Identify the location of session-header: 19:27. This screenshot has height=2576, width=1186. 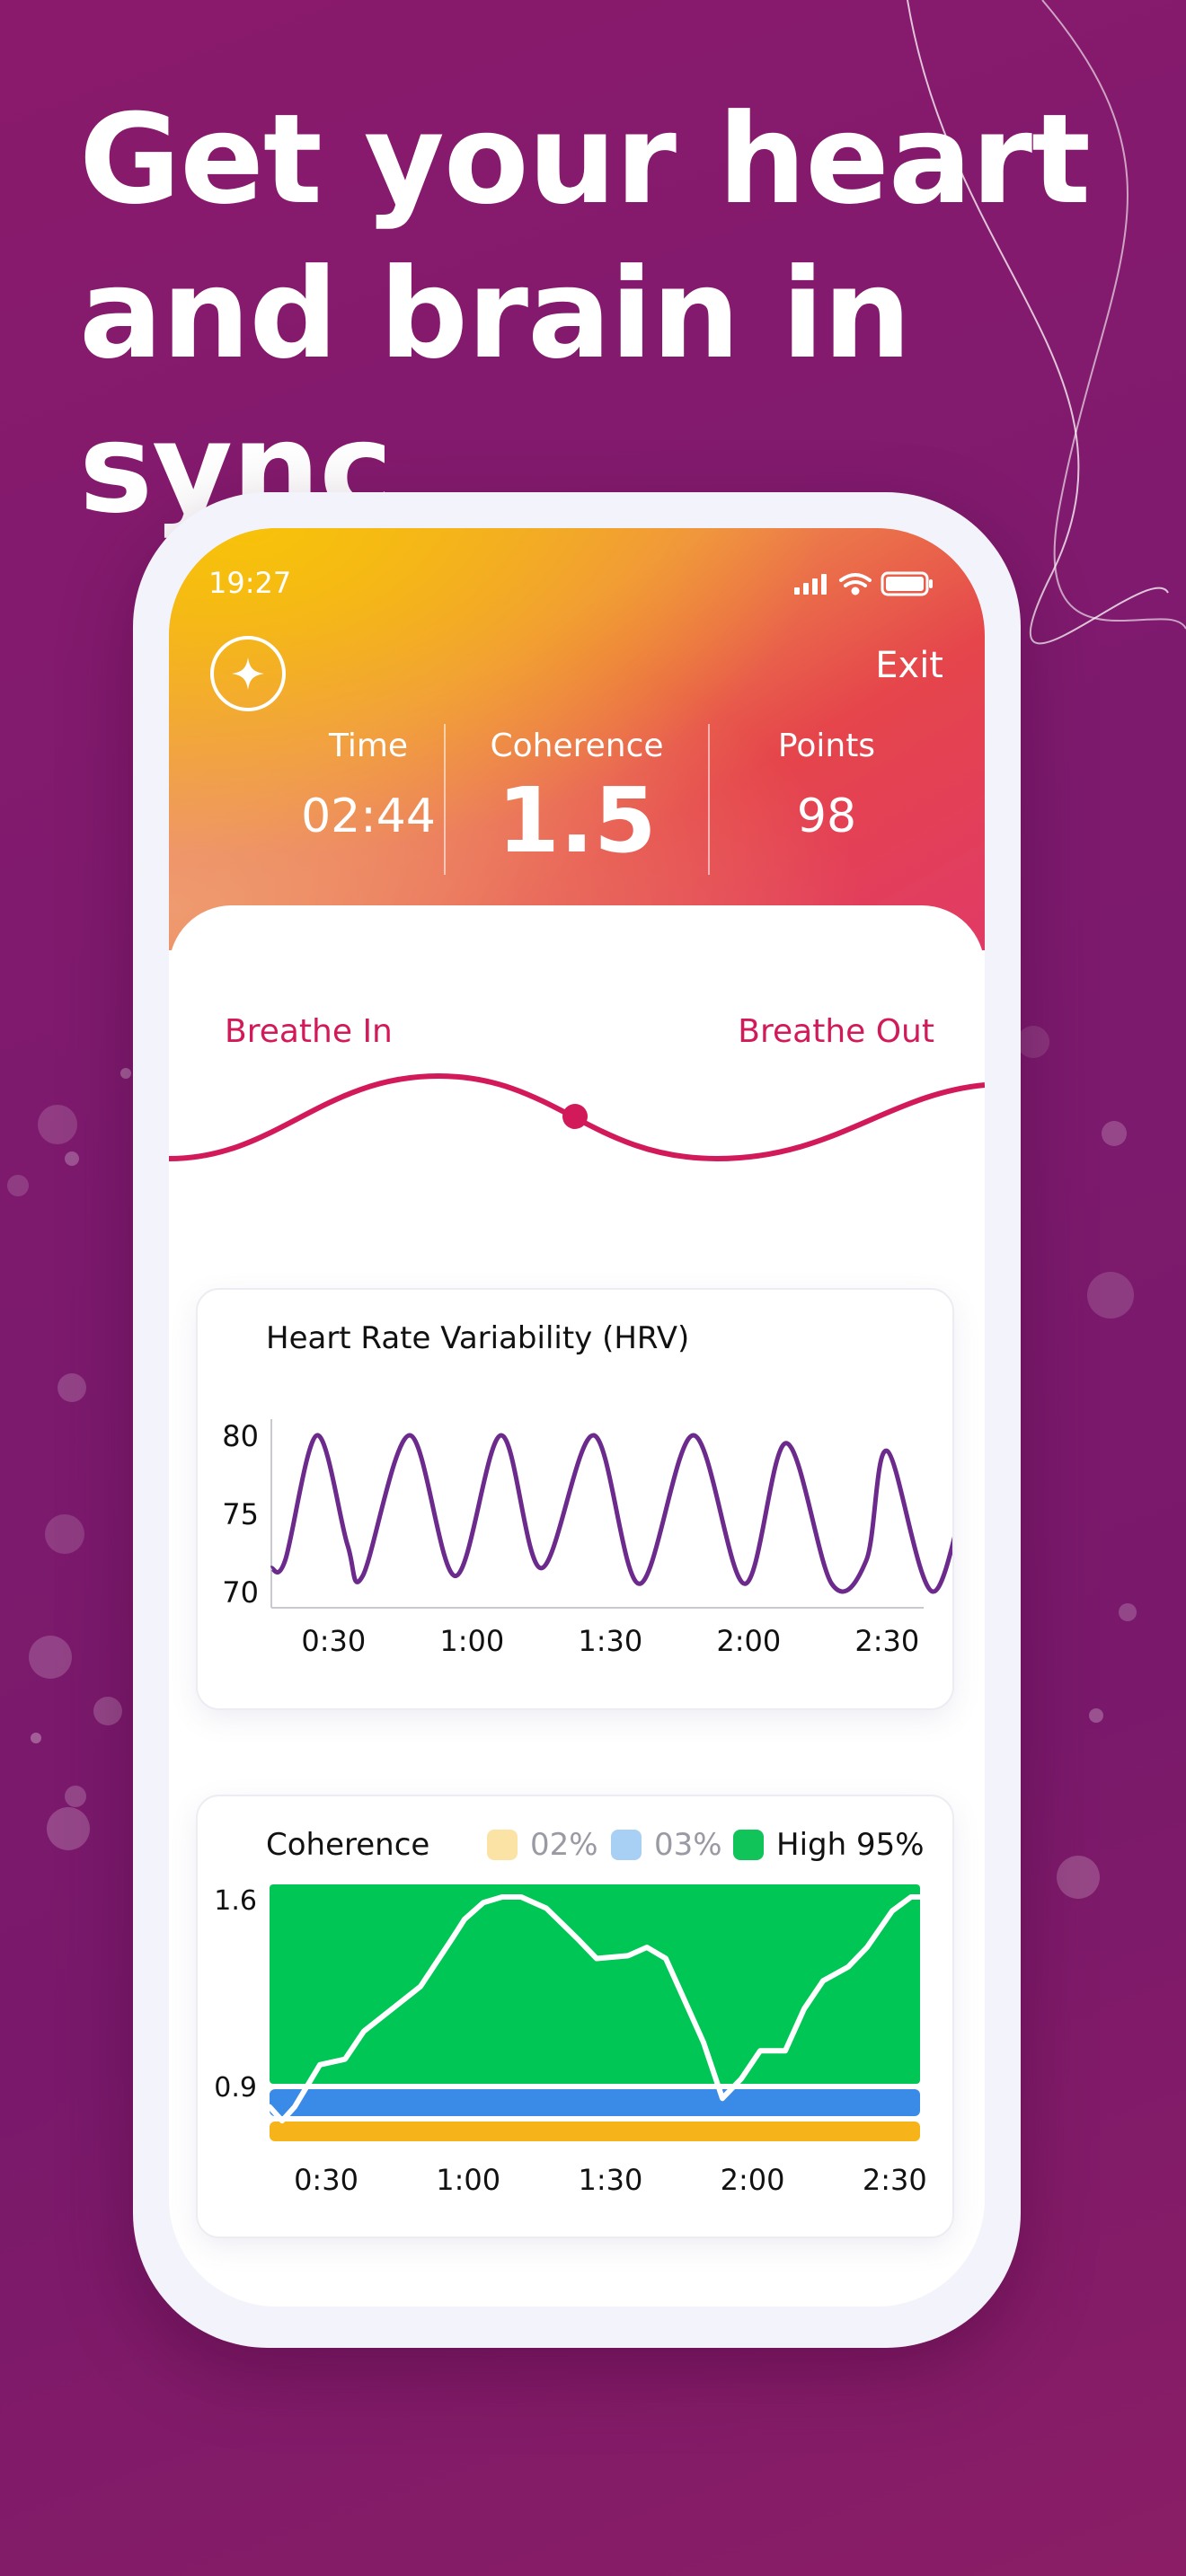
(577, 739).